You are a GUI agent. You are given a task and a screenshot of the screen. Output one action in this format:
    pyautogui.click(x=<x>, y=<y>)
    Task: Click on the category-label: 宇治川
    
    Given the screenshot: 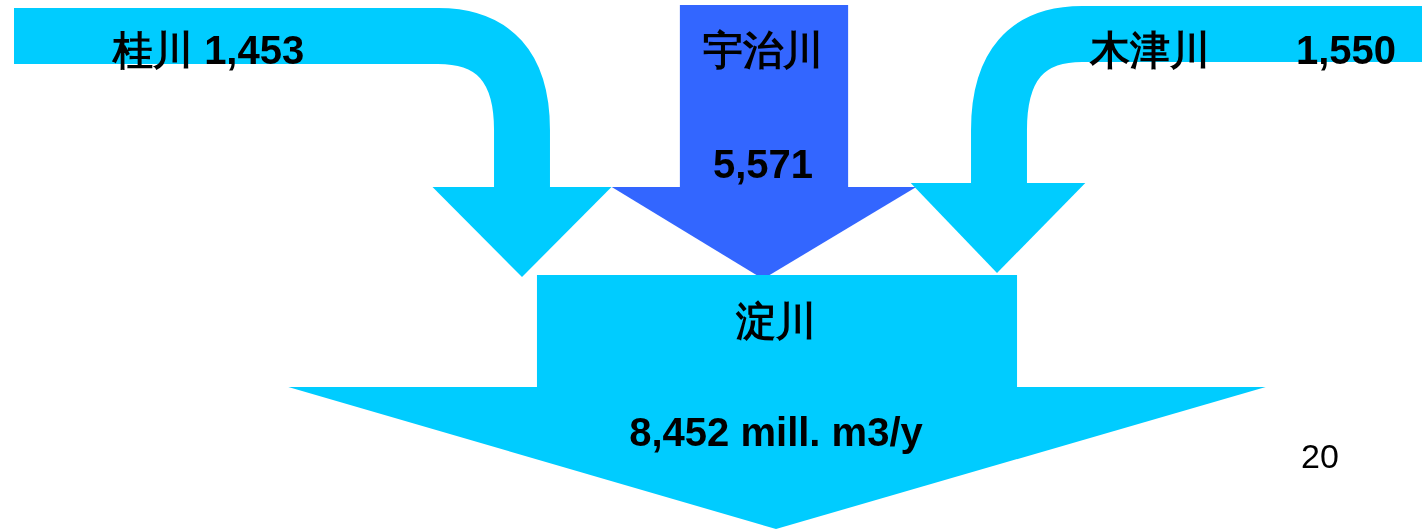 What is the action you would take?
    pyautogui.click(x=763, y=50)
    